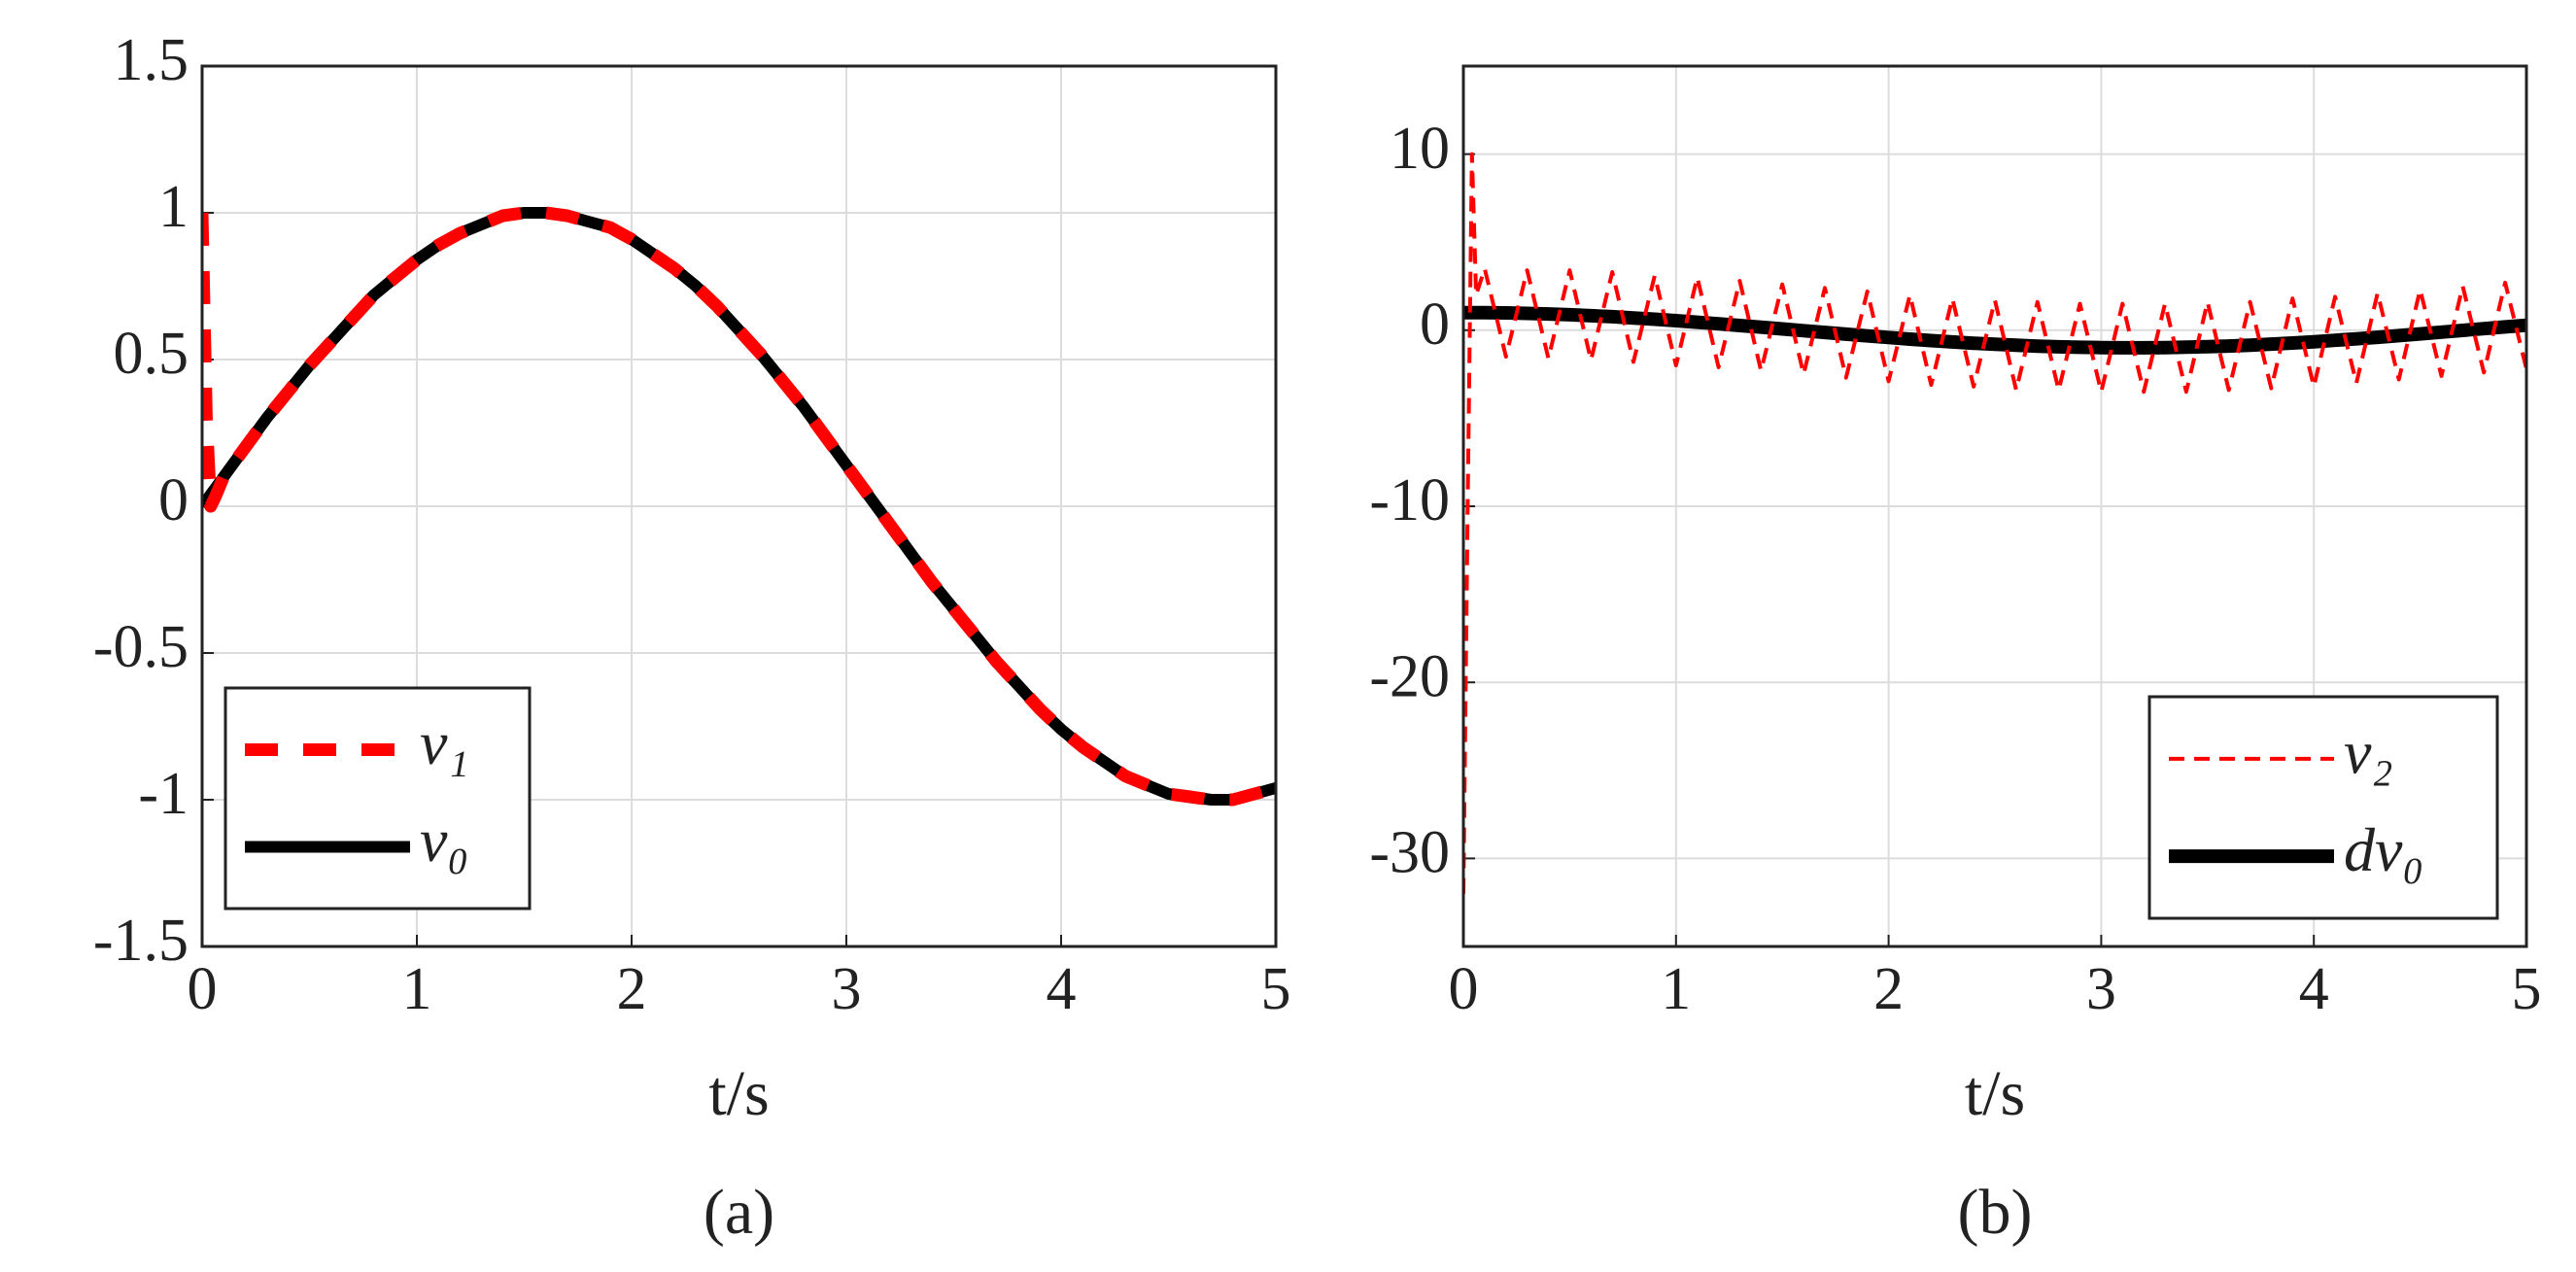 This screenshot has width=2576, height=1272. Describe the element at coordinates (1994, 330) in the screenshot. I see `series-line` at that location.